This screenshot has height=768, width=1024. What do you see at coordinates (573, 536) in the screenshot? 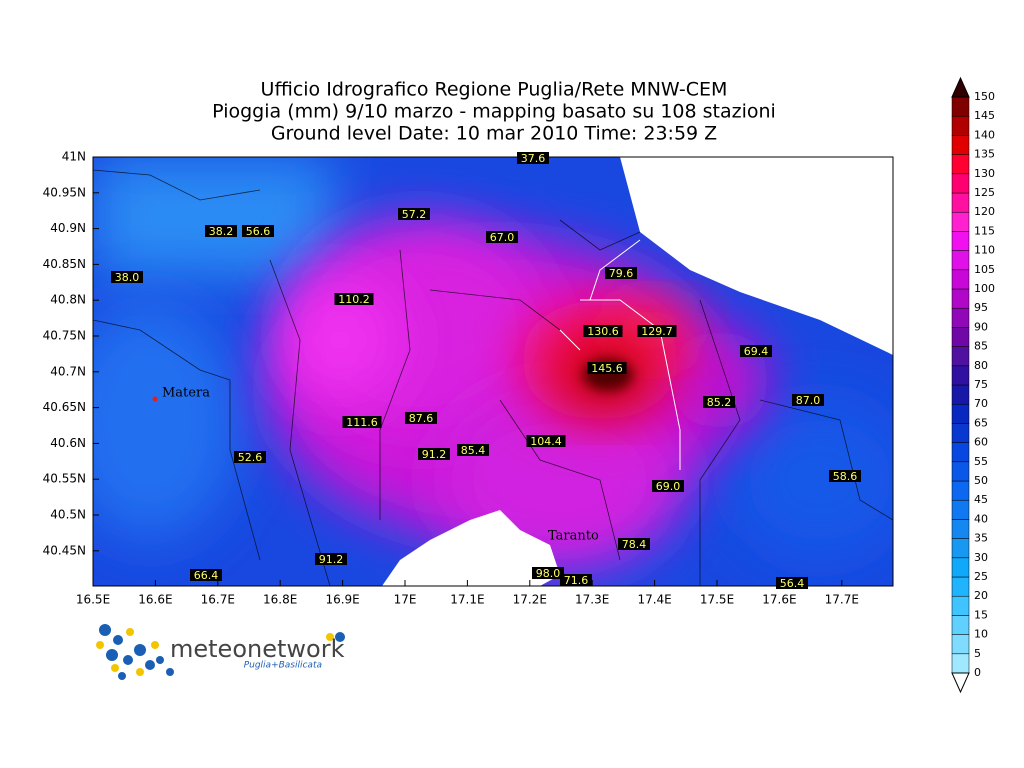
I see `city-label: Taranto` at bounding box center [573, 536].